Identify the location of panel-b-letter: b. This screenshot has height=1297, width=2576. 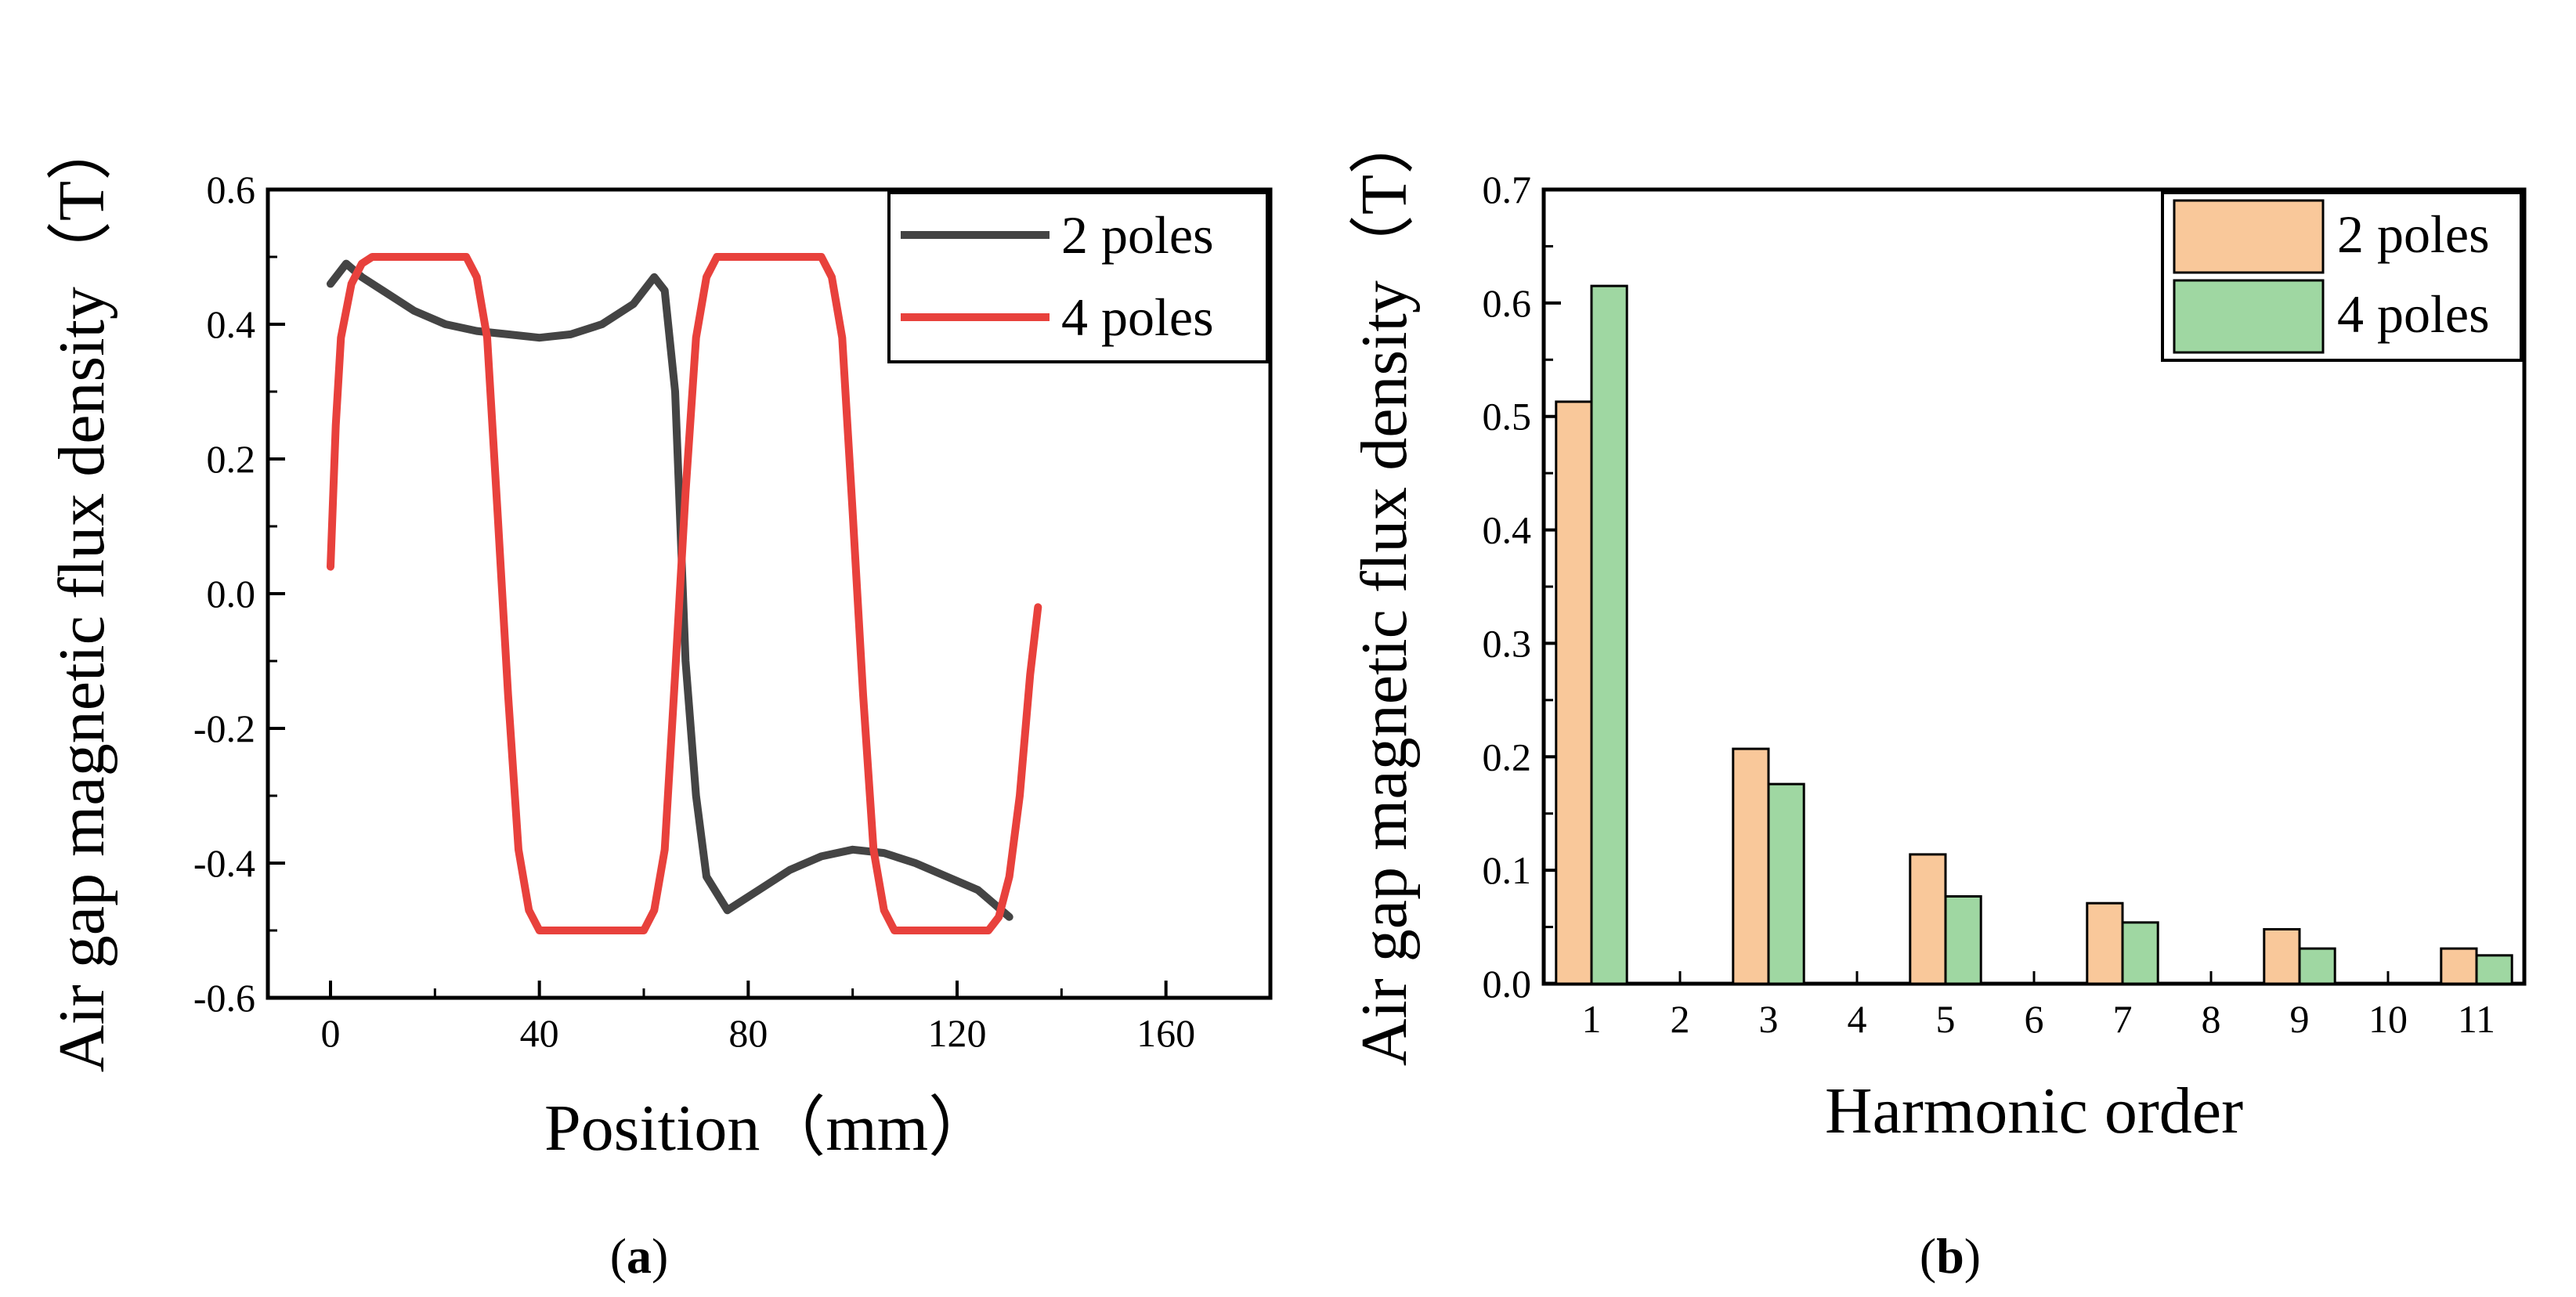
(1950, 1256).